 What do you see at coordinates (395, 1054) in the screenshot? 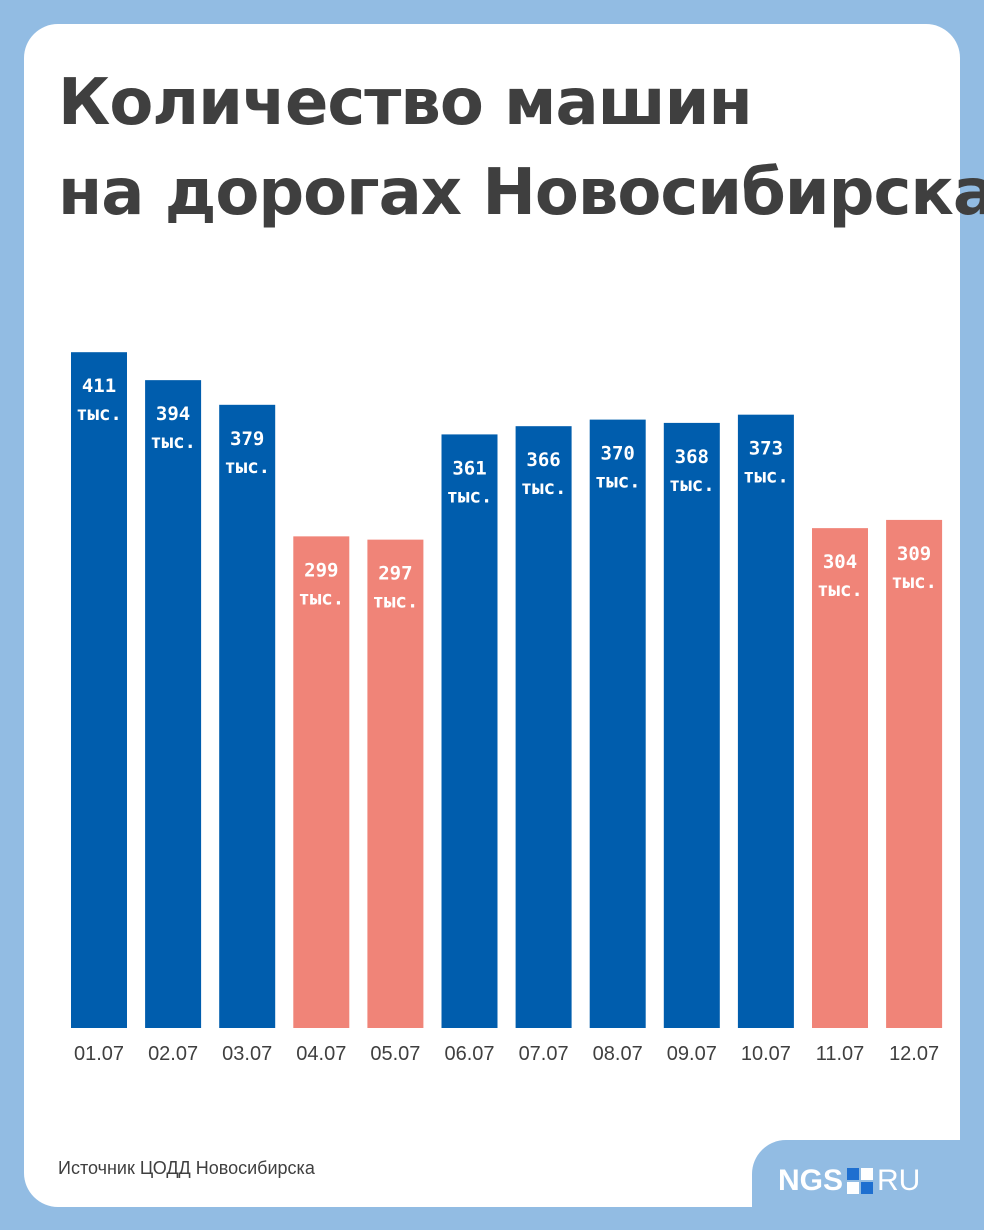
I see `x-tick-label: 05.07` at bounding box center [395, 1054].